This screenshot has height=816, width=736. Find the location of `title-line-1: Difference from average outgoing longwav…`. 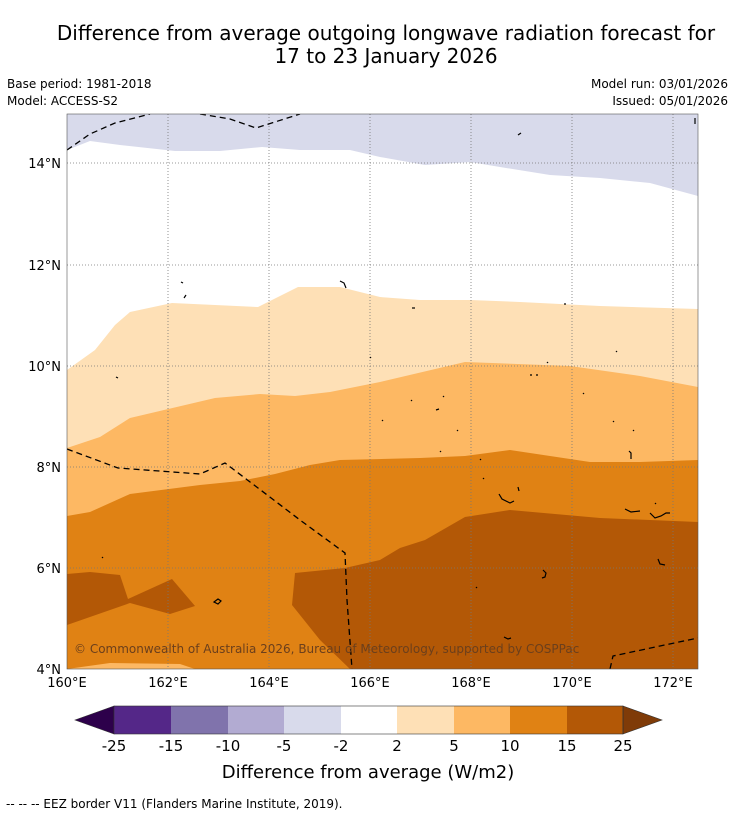

title-line-1: Difference from average outgoing longwav… is located at coordinates (386, 33).